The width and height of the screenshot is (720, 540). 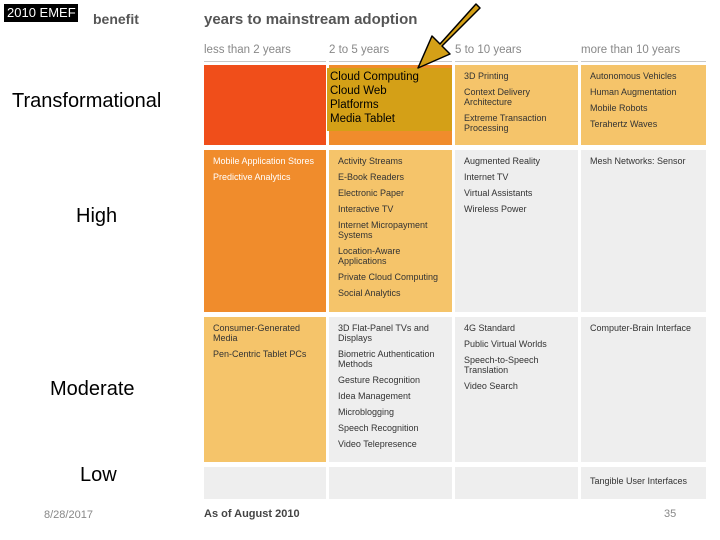 I want to click on technology-item: Interactive TV, so click(x=366, y=209).